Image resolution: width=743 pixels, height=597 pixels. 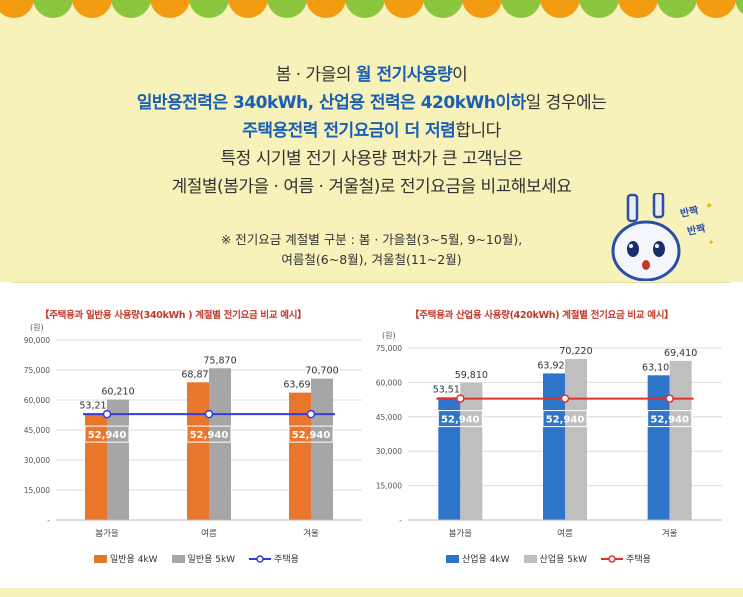 What do you see at coordinates (219, 360) in the screenshot?
I see `bar-value-label: 75,870` at bounding box center [219, 360].